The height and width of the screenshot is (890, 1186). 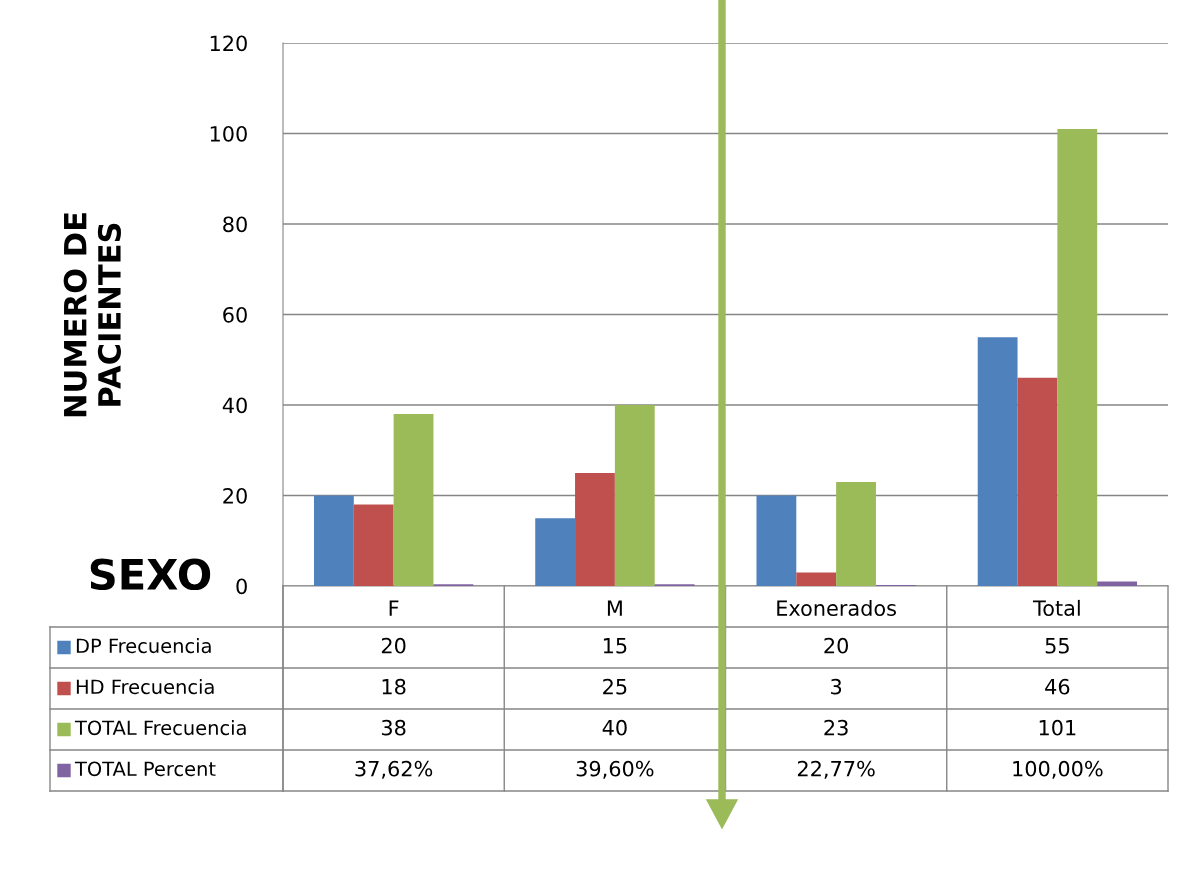 I want to click on y-tick-label: 0, so click(x=241, y=586).